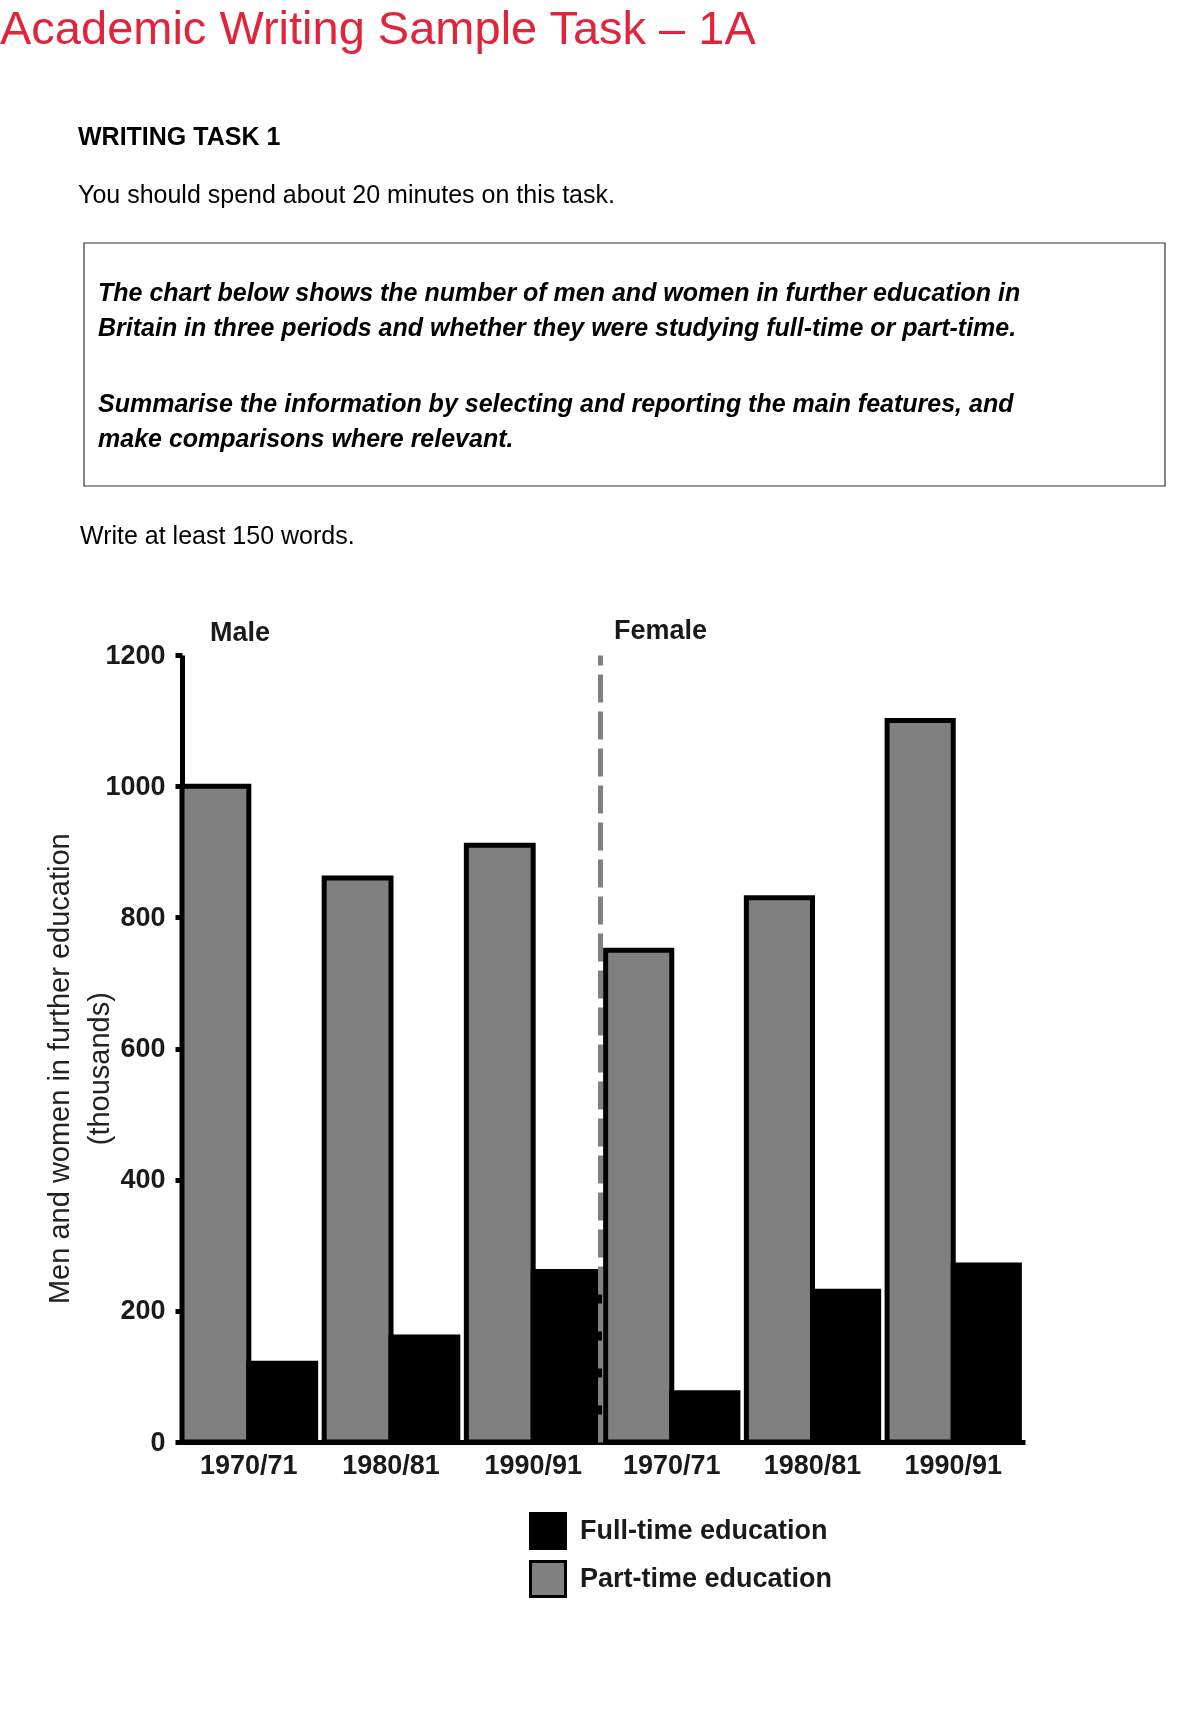 This screenshot has width=1189, height=1721. I want to click on text: WRITING TASK 1, so click(179, 136).